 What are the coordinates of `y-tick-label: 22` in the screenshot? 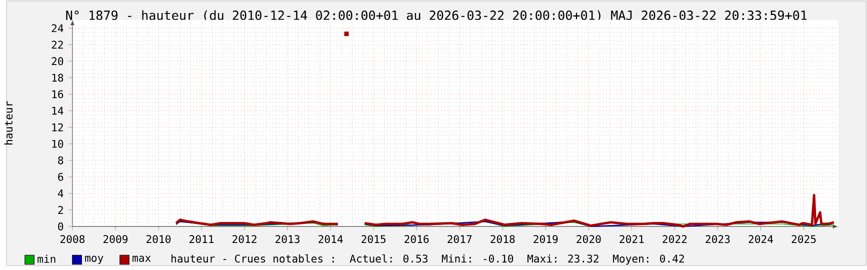 It's located at (57, 44).